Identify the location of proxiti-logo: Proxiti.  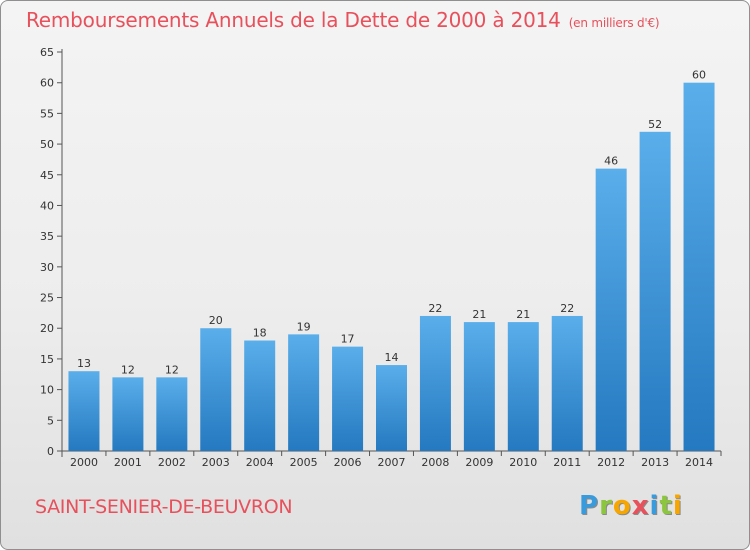
(631, 506).